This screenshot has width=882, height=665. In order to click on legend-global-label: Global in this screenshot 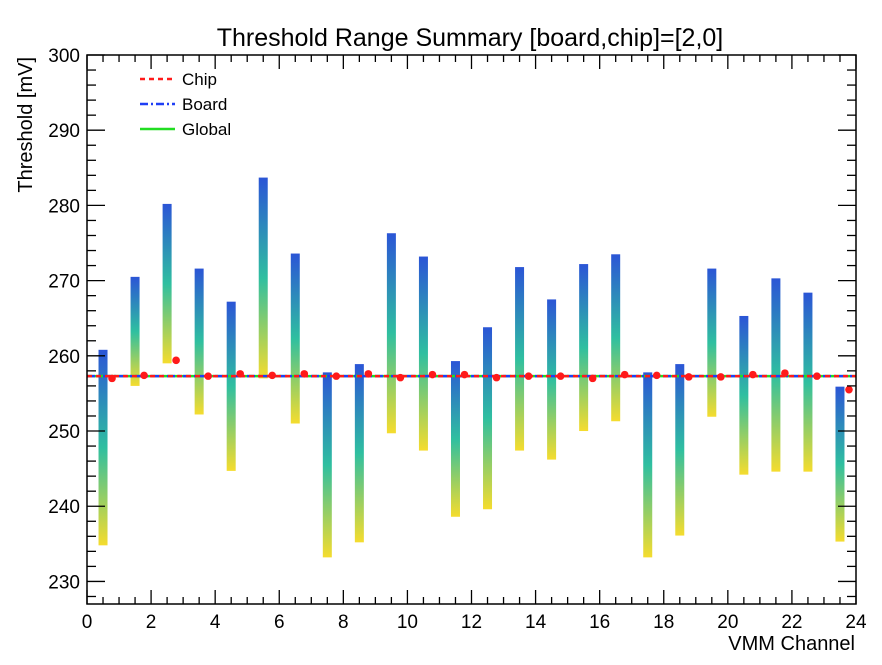, I will do `click(206, 129)`.